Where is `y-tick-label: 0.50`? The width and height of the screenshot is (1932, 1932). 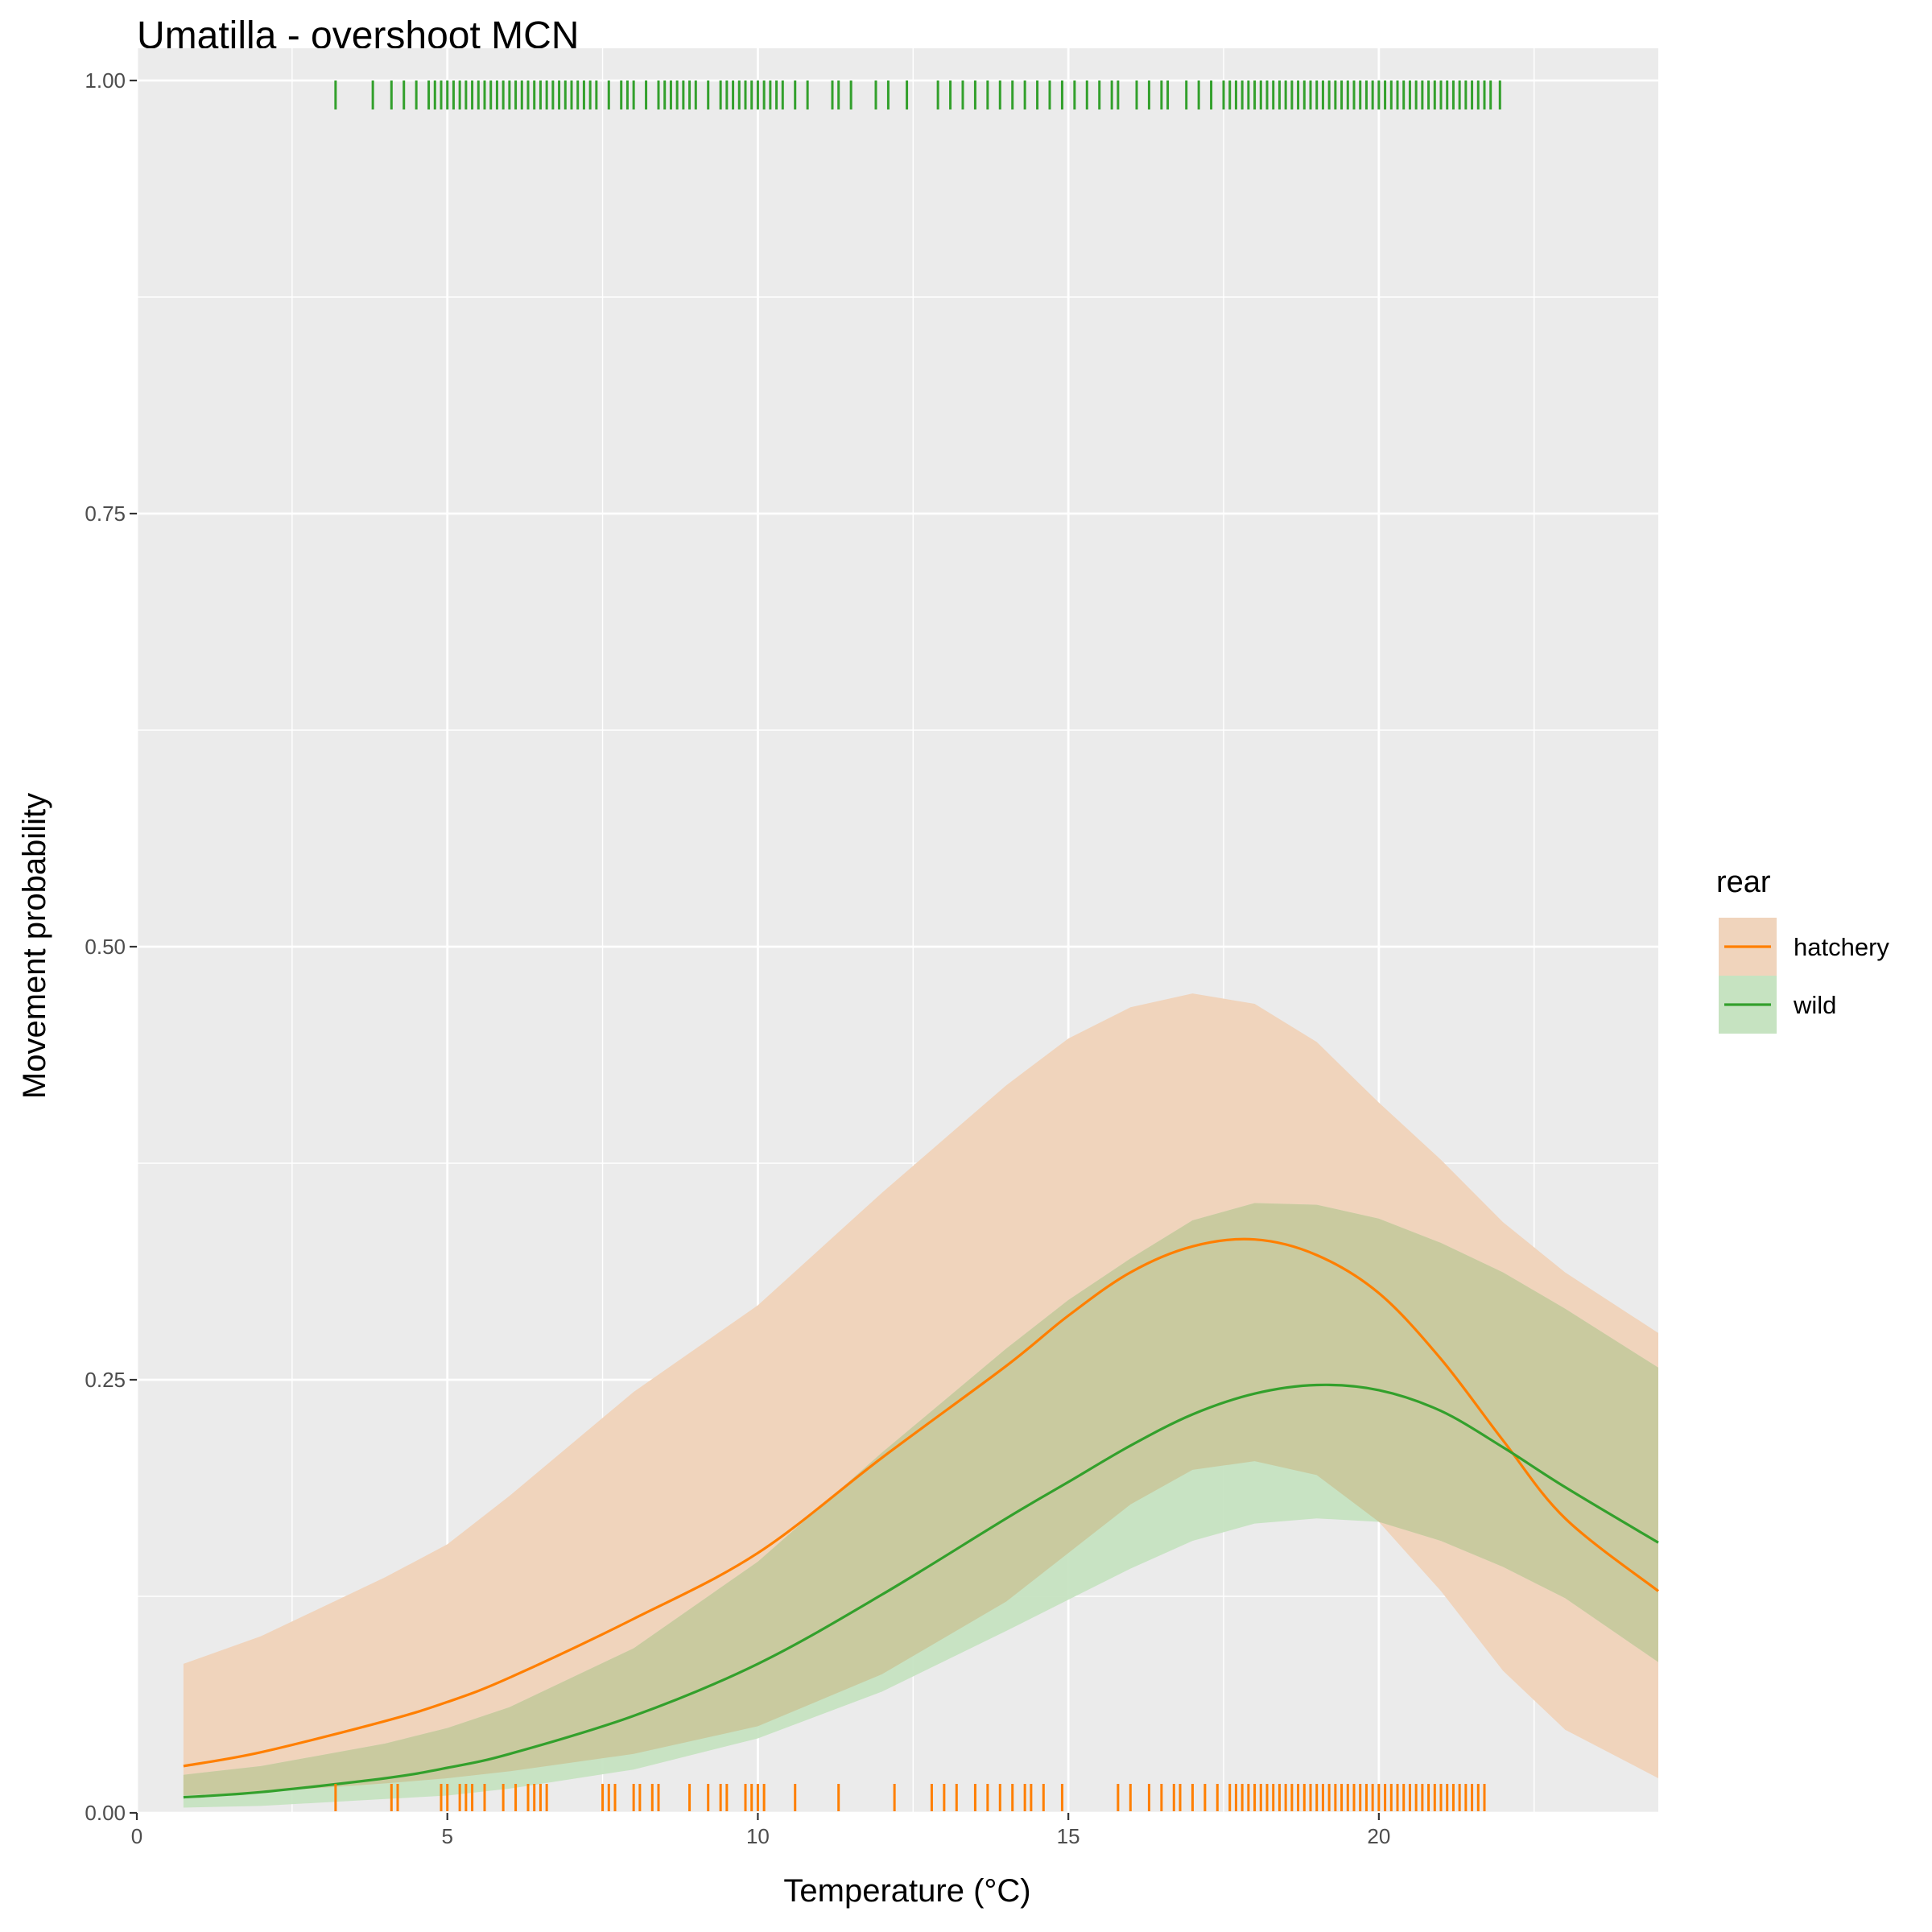 y-tick-label: 0.50 is located at coordinates (106, 947).